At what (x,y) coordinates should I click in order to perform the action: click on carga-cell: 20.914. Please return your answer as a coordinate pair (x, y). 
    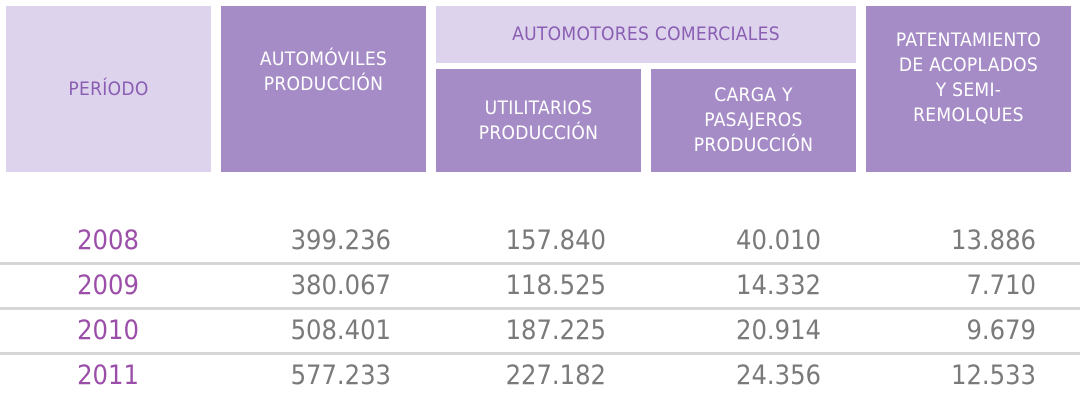
    Looking at the image, I should click on (778, 330).